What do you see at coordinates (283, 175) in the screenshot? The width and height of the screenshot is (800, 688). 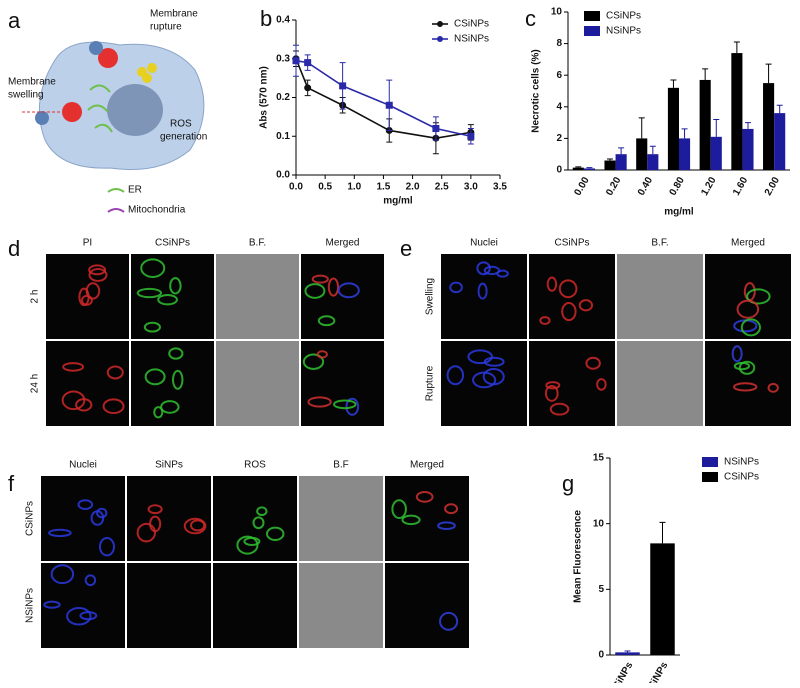 I see `y-tick-label: 0.0` at bounding box center [283, 175].